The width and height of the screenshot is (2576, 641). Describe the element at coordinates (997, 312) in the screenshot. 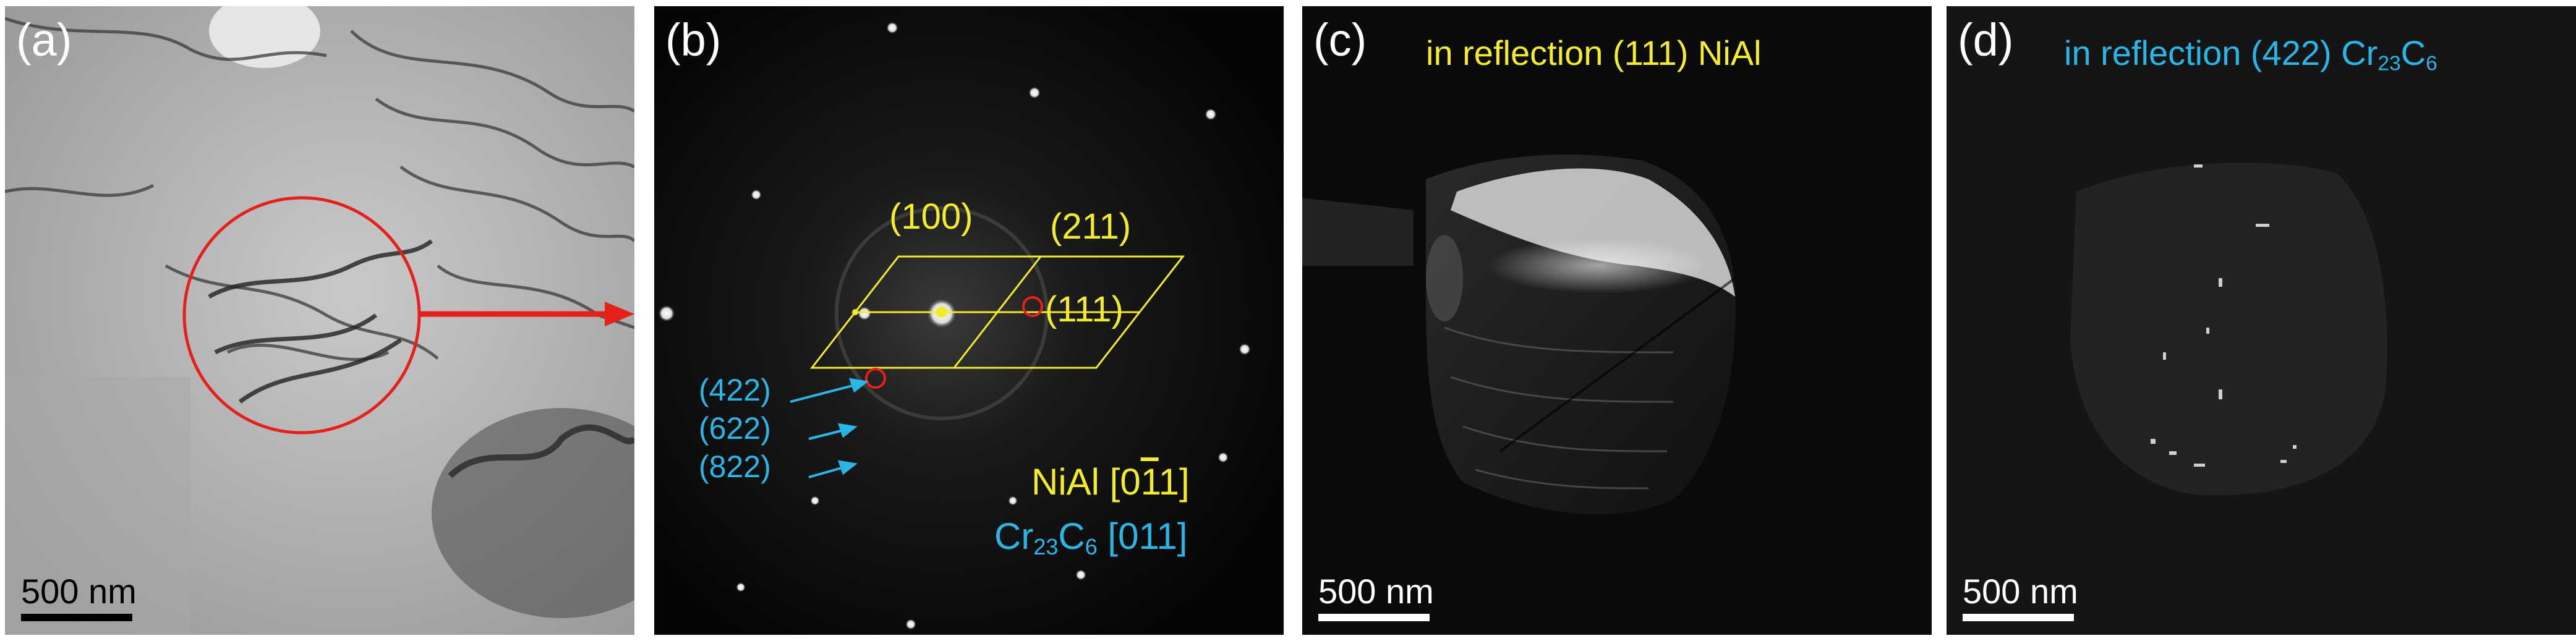

I see `nial-reciprocal-lattice` at that location.